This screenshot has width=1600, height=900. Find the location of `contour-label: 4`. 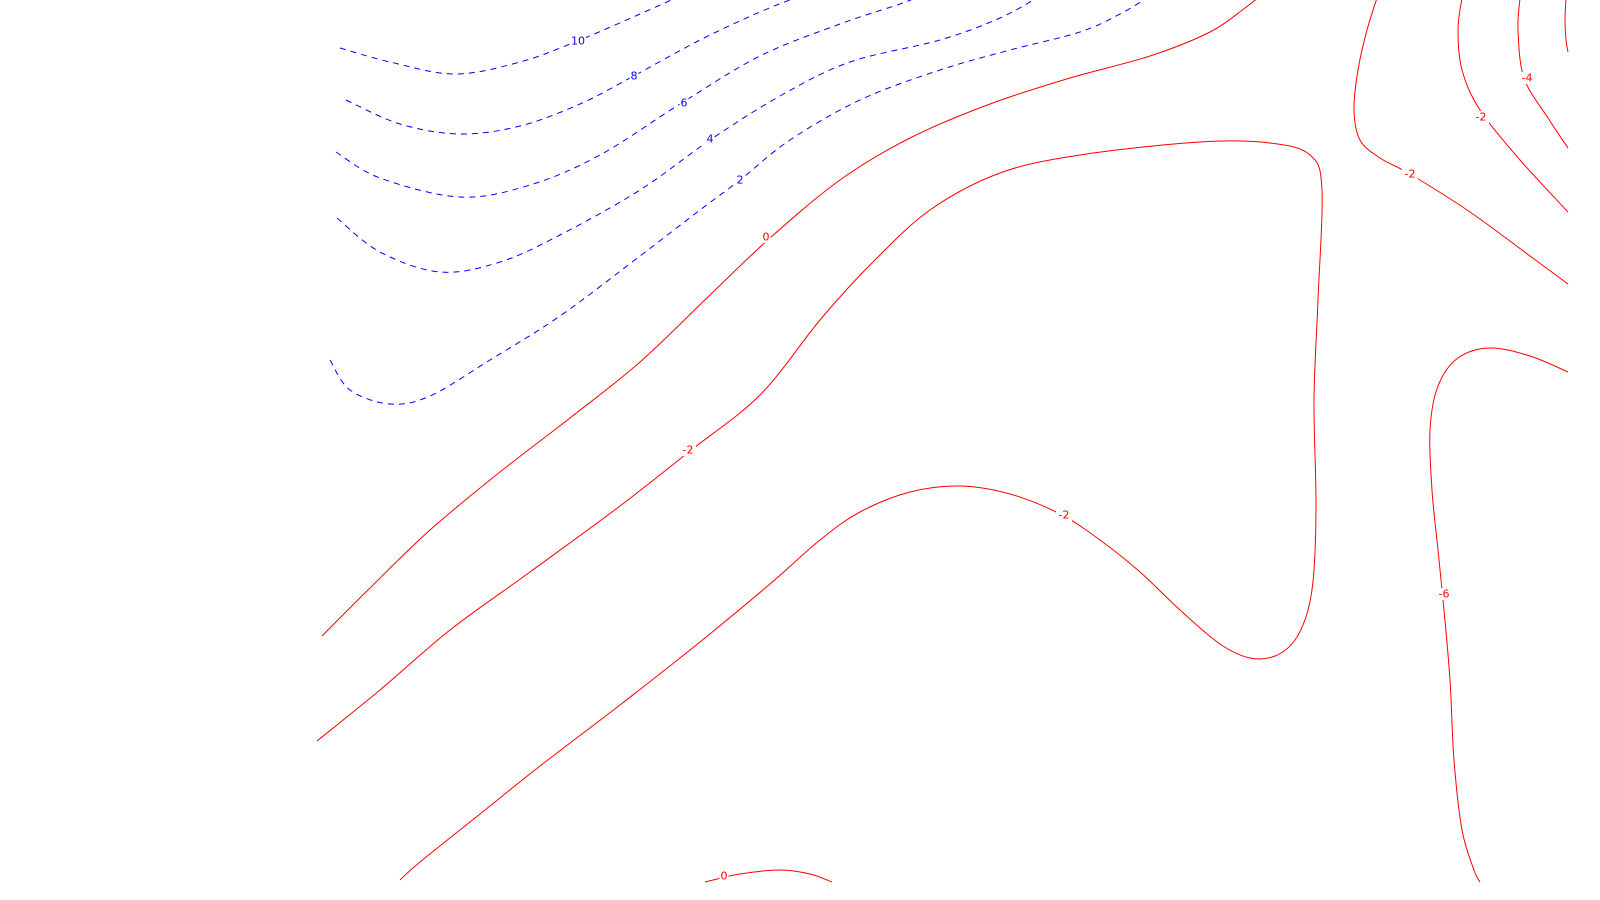

contour-label: 4 is located at coordinates (710, 139).